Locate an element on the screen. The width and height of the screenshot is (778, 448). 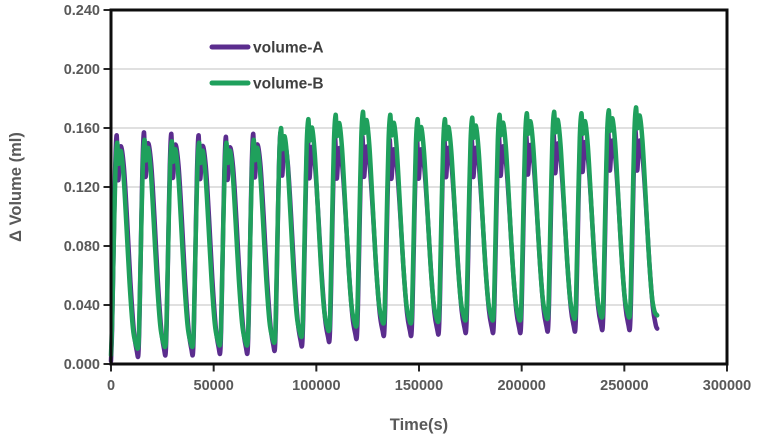
y-axis-labels-group: 0.000 0.040 0.080 0.120 0.160 0.200 0.240 is located at coordinates (82, 188).